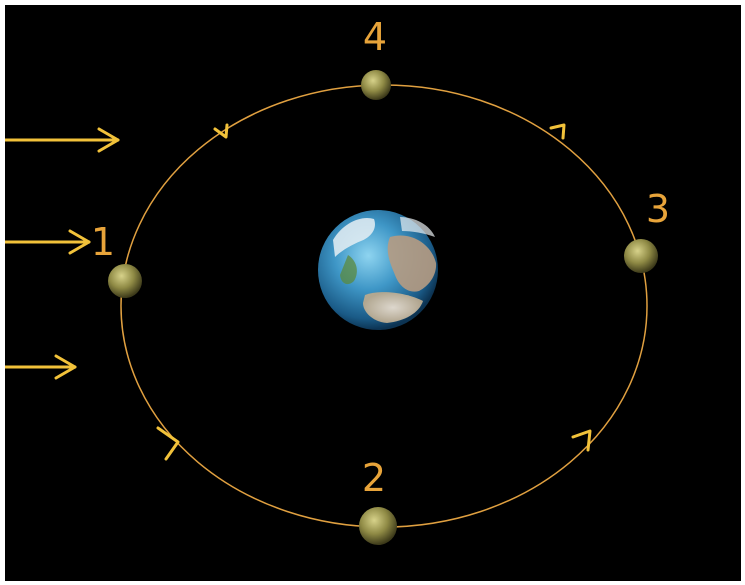 The height and width of the screenshot is (585, 745). I want to click on phase-label-2: 2, so click(374, 478).